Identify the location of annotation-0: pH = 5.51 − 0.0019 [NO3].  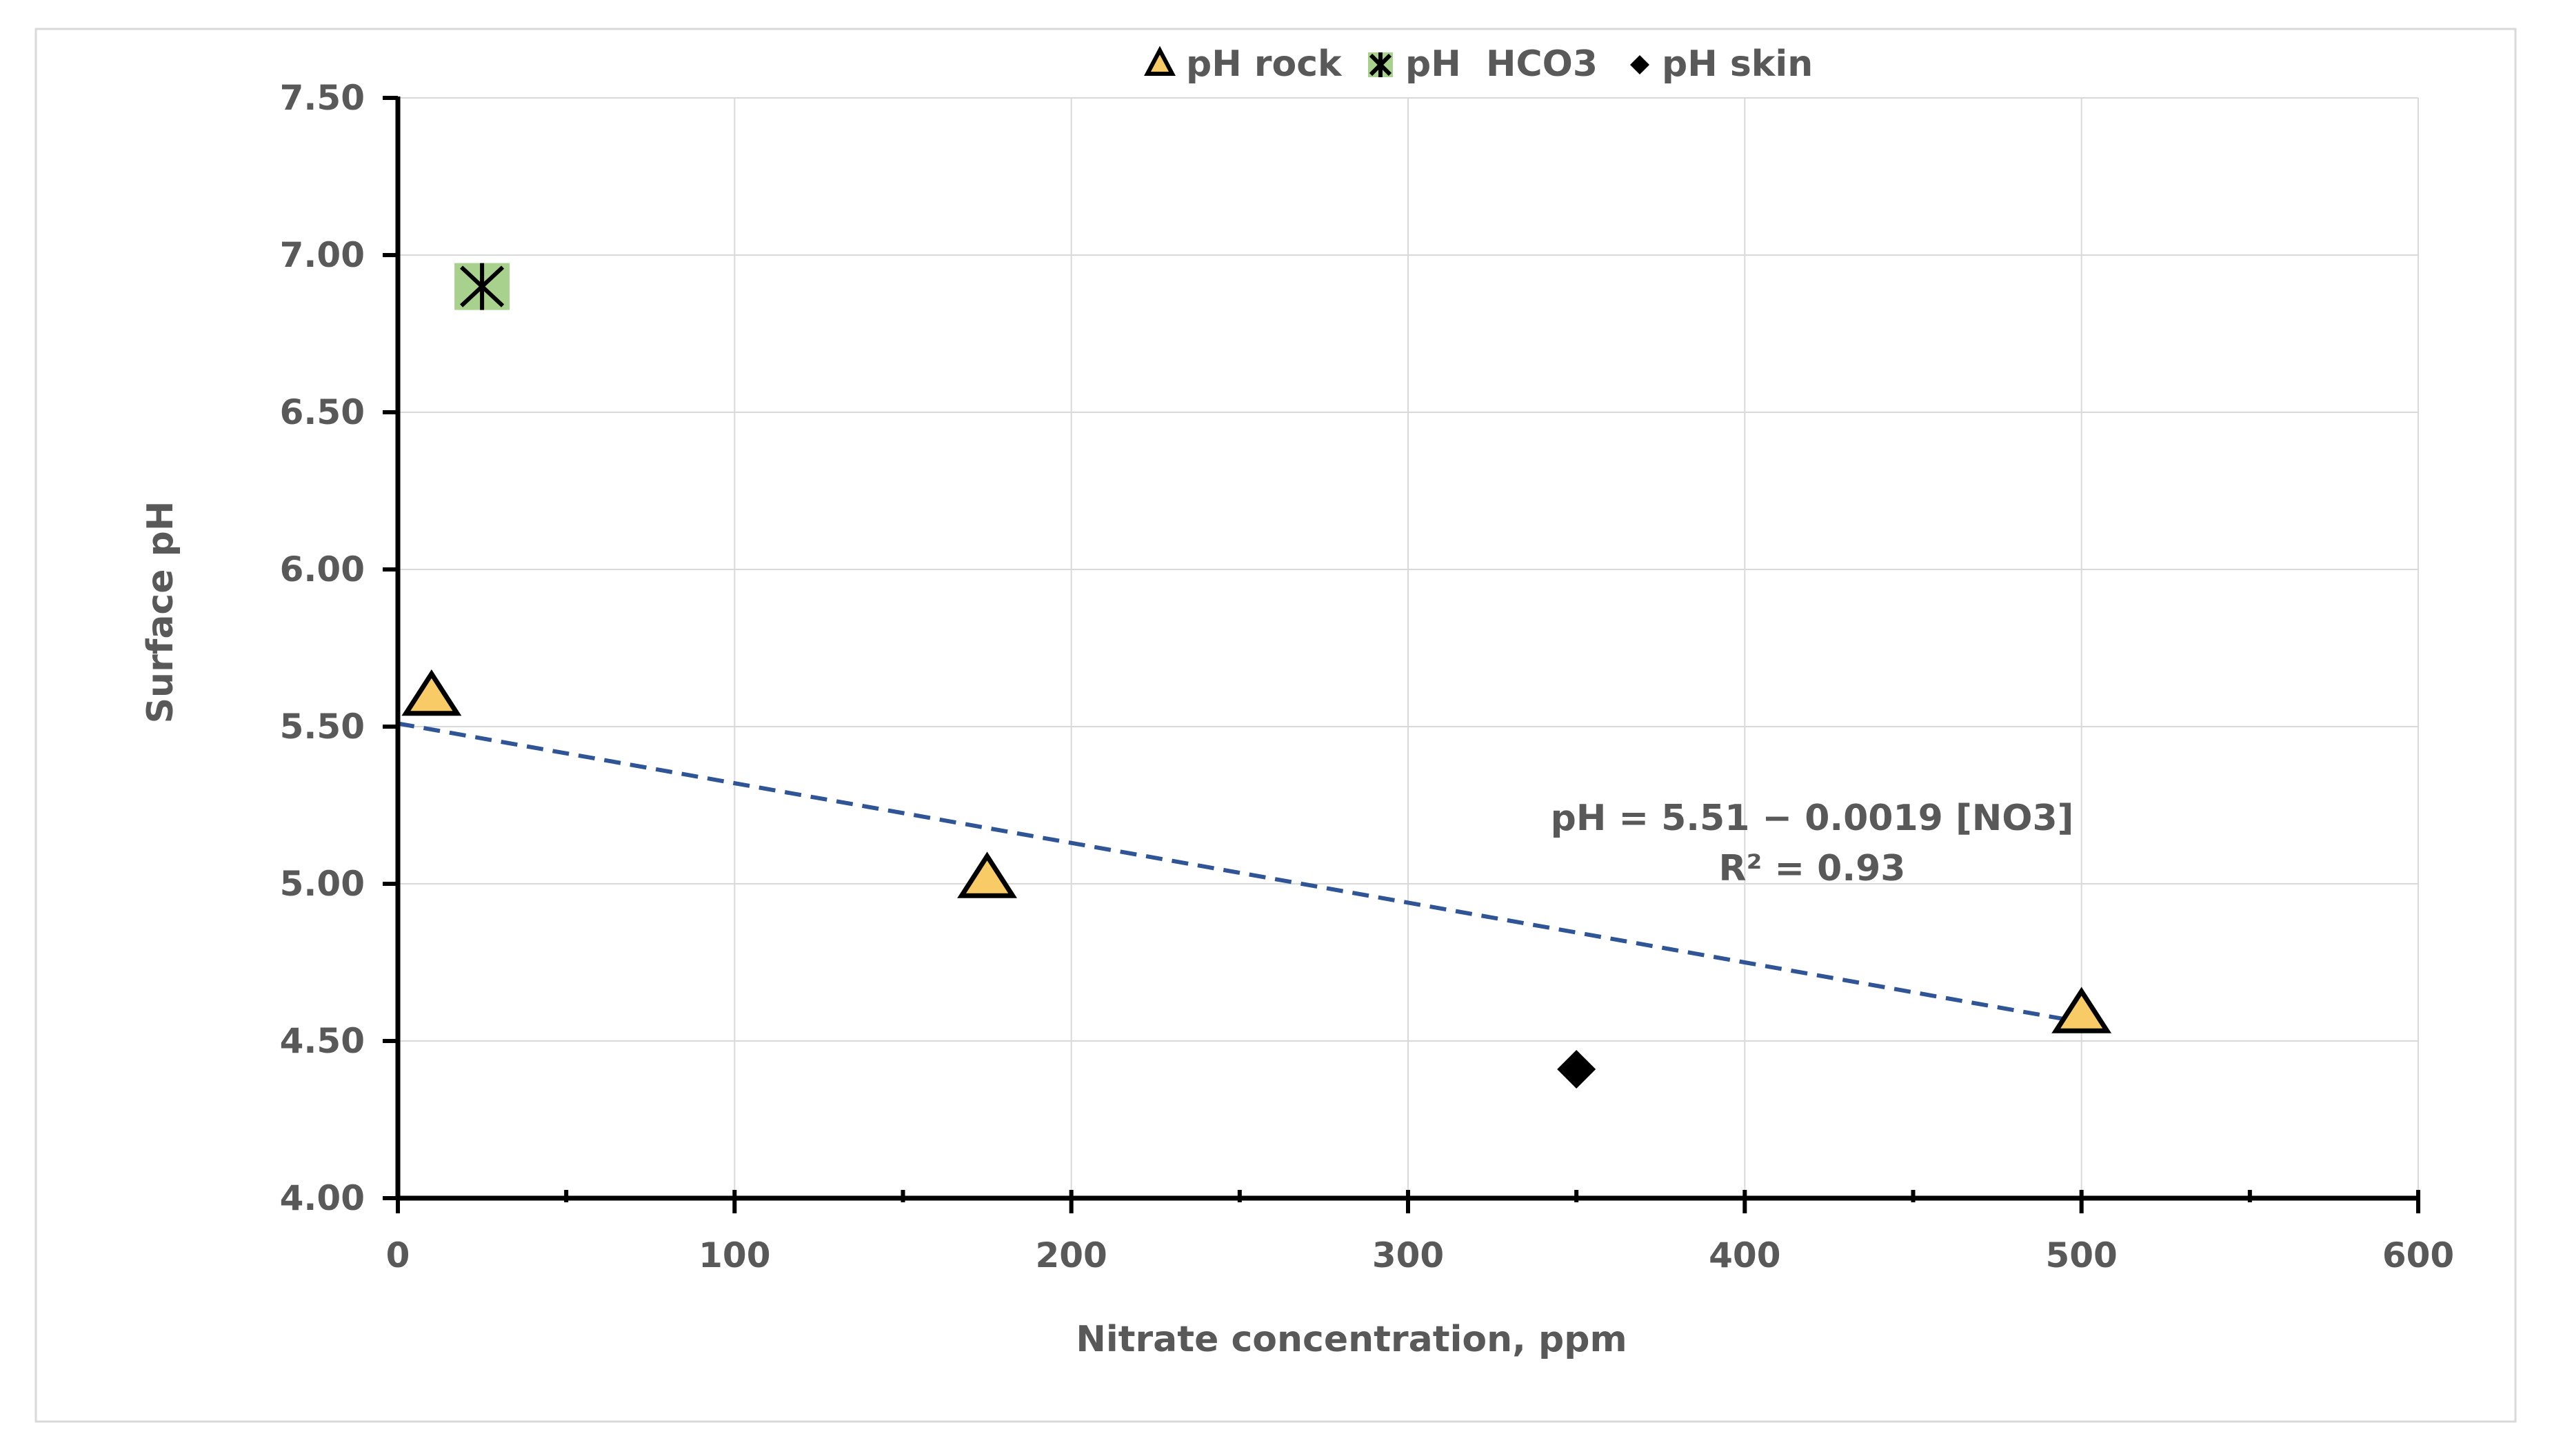
(1813, 818).